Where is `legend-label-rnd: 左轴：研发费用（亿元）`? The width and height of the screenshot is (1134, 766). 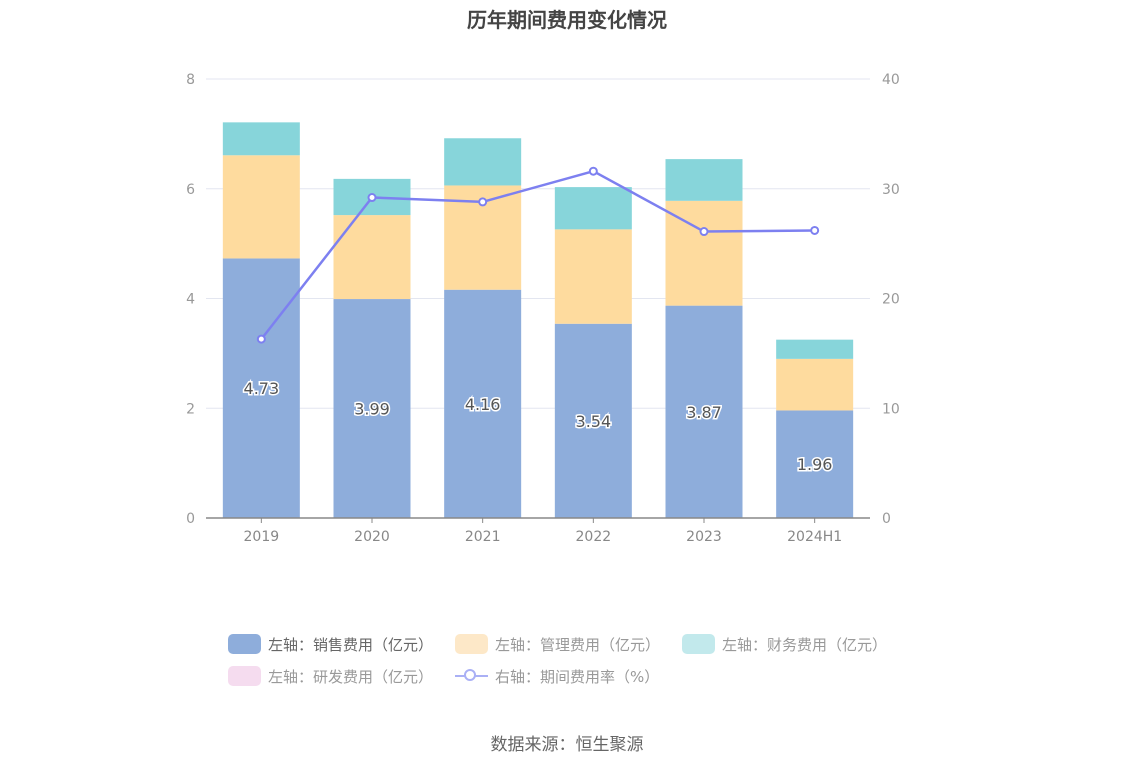 legend-label-rnd: 左轴：研发费用（亿元） is located at coordinates (351, 676).